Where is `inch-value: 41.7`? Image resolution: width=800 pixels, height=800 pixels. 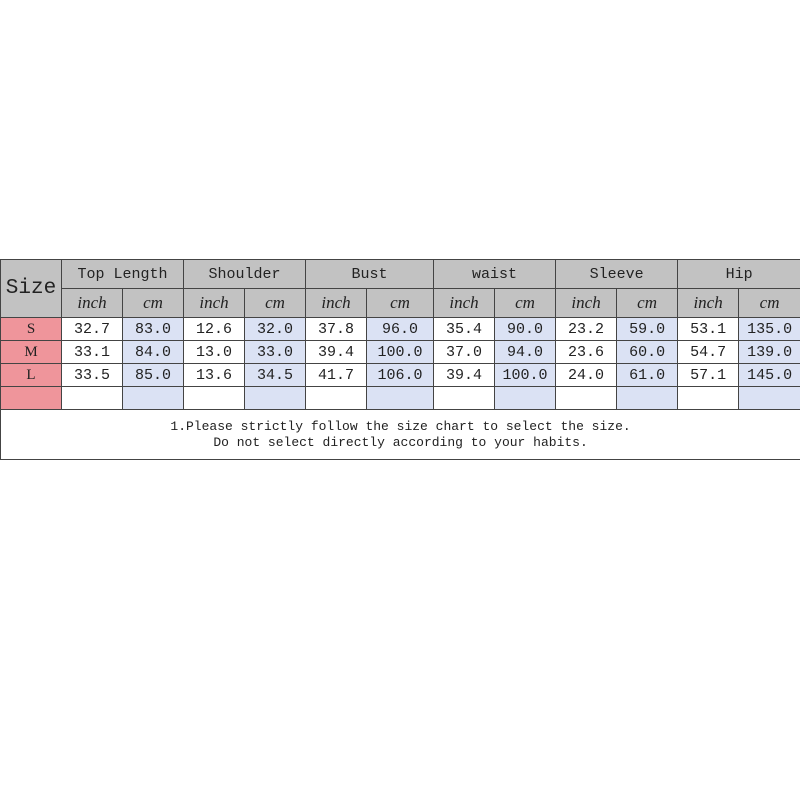
inch-value: 41.7 is located at coordinates (336, 375).